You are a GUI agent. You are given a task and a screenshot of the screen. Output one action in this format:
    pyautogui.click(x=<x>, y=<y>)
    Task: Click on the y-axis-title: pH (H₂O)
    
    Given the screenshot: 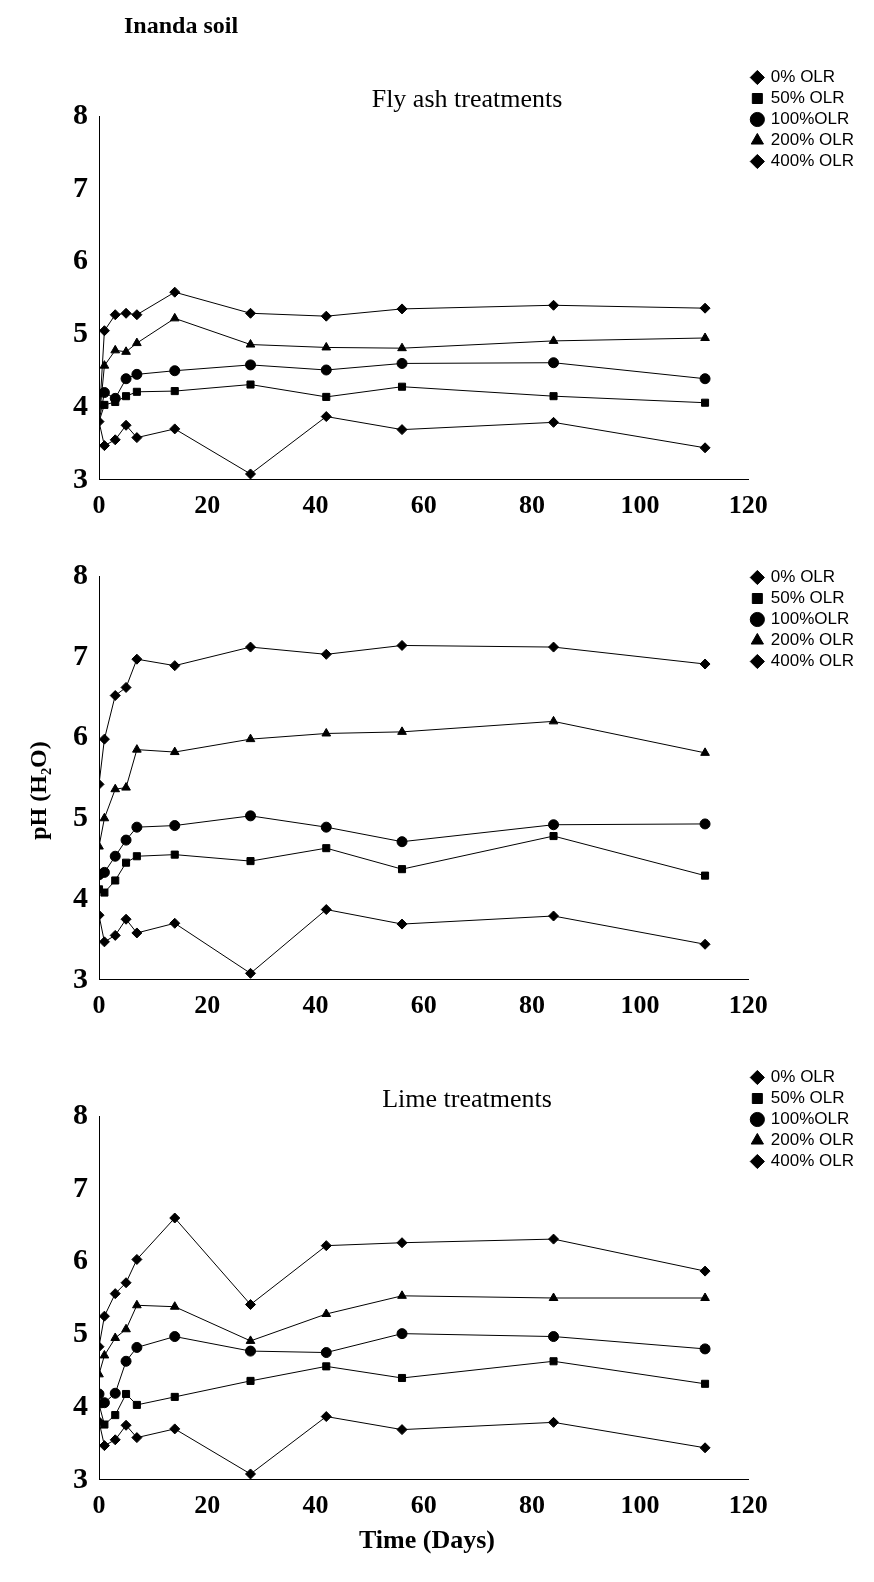 What is the action you would take?
    pyautogui.click(x=38, y=790)
    